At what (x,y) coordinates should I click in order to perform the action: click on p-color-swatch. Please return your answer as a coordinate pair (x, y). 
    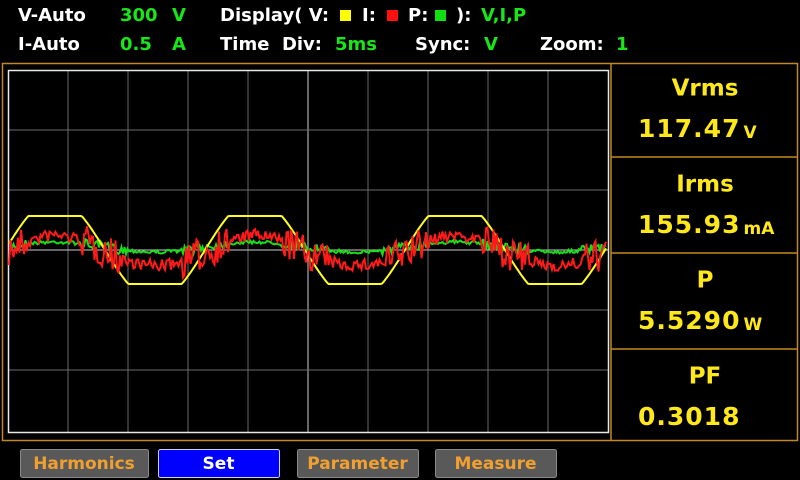
    Looking at the image, I should click on (440, 15).